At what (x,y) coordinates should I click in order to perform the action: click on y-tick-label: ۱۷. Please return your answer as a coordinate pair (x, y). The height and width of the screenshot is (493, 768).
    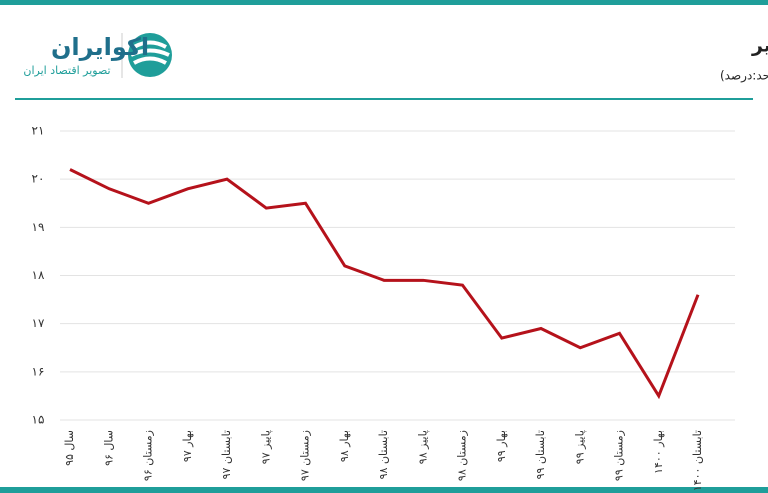
    Looking at the image, I should click on (38, 323).